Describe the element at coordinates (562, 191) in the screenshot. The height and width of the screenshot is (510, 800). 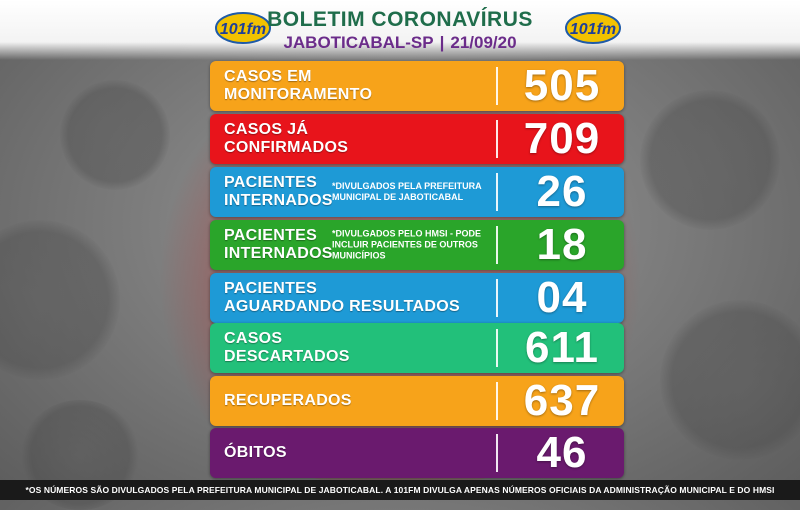
I see `stat-value: 26` at that location.